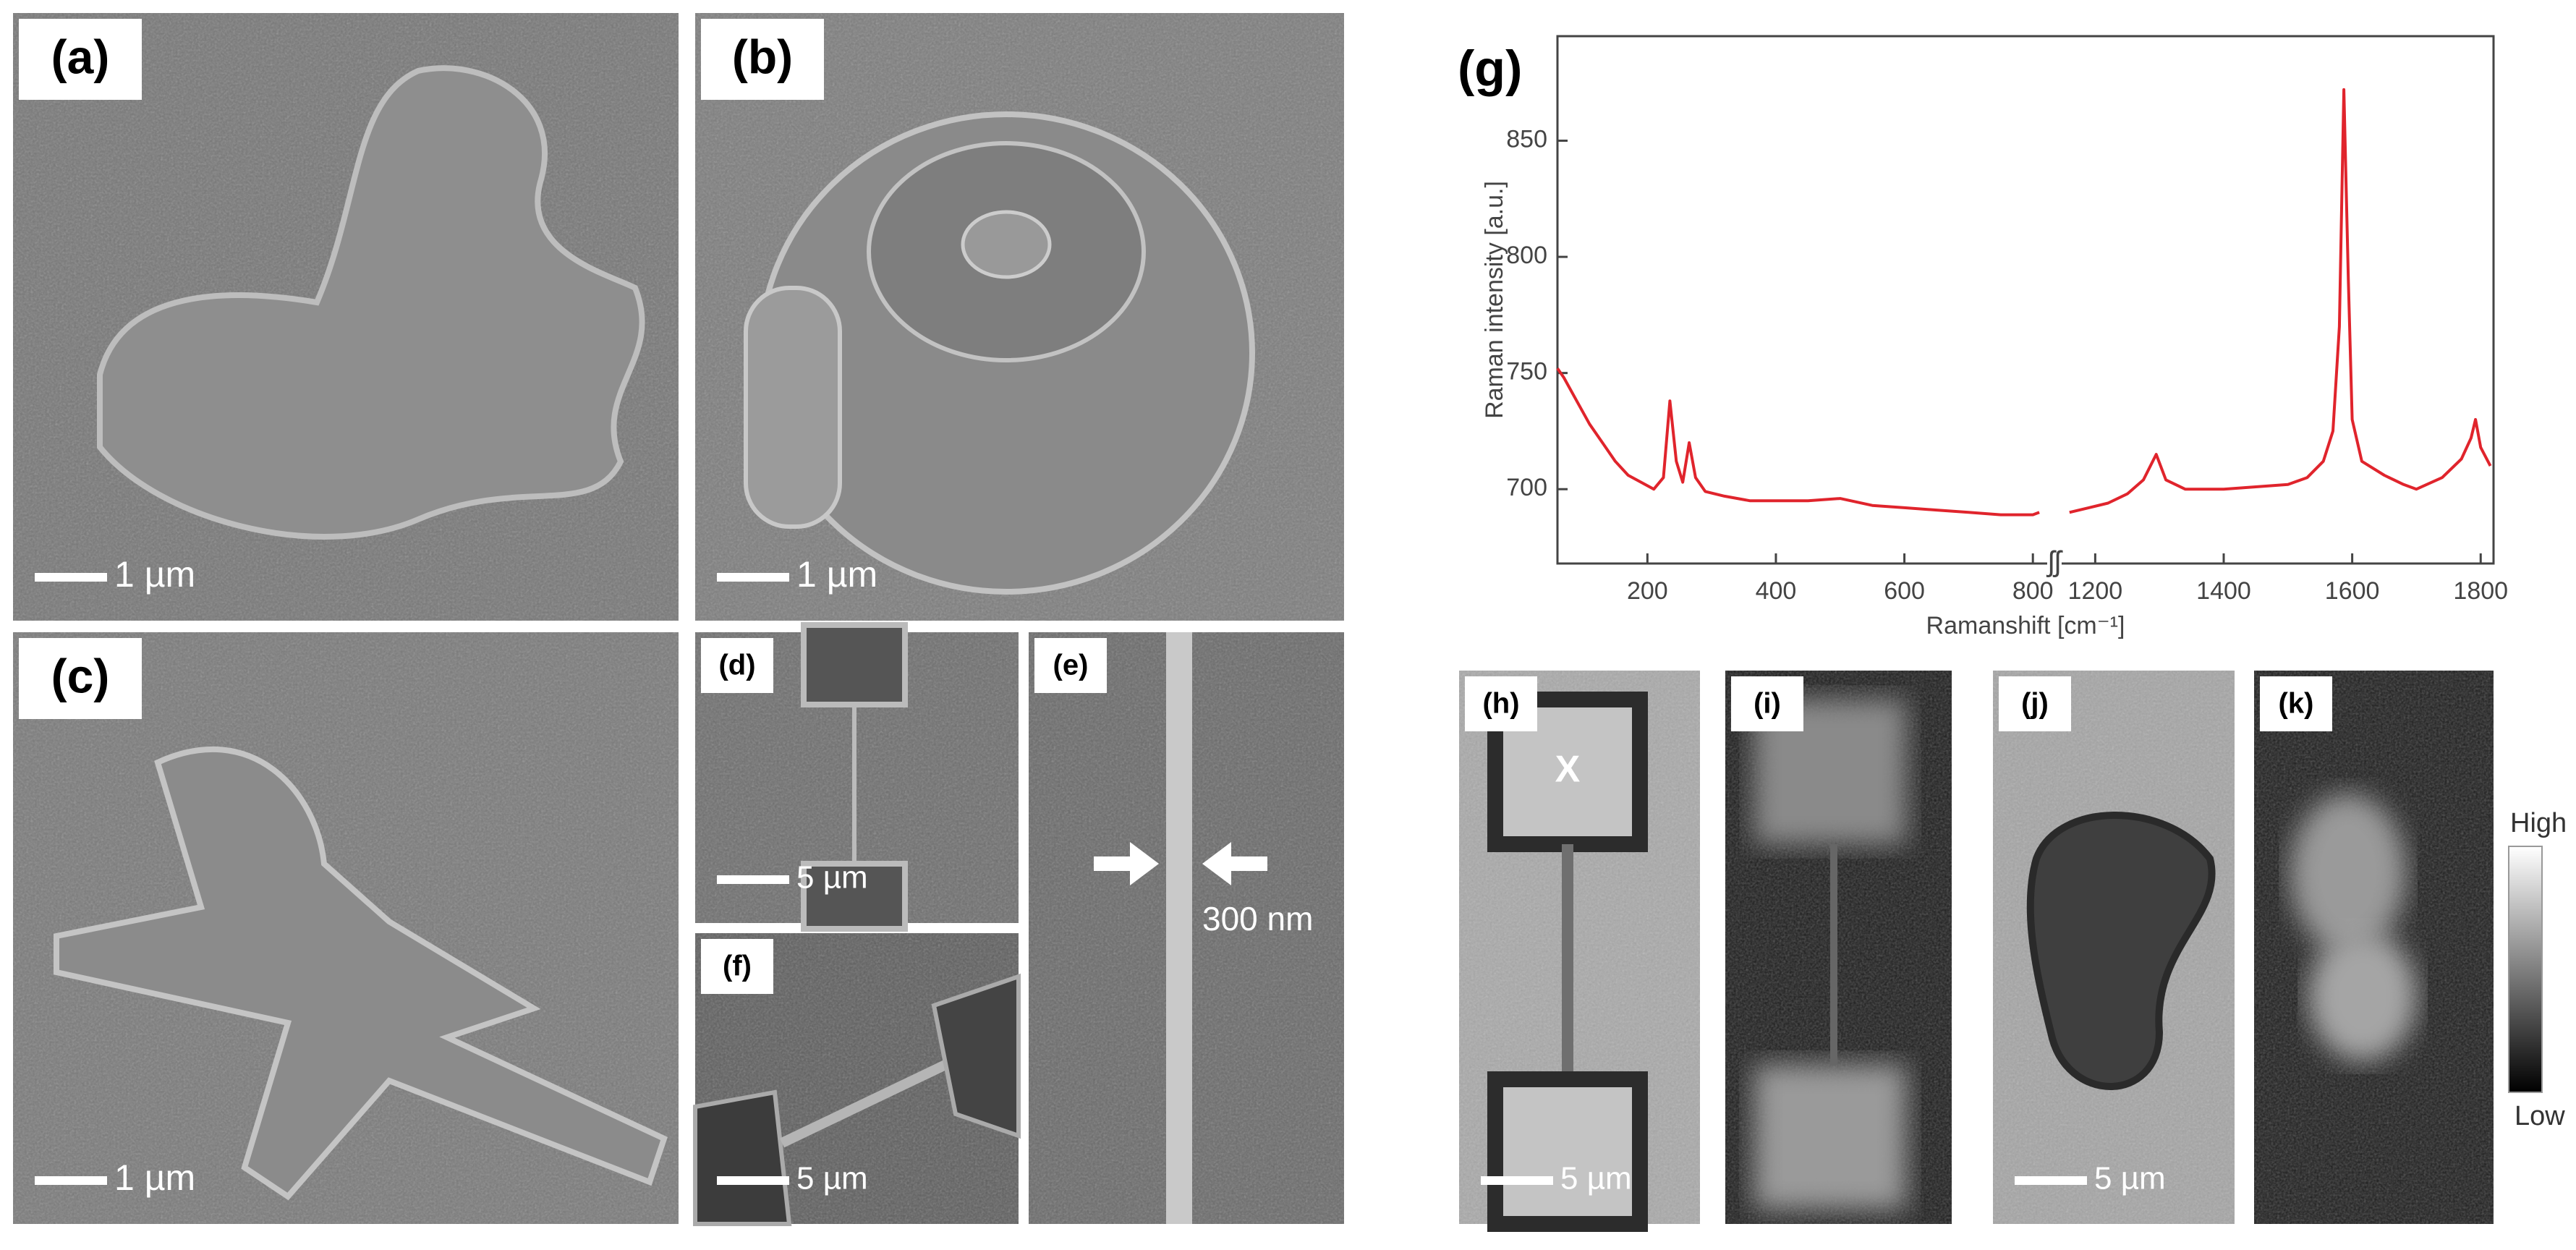 This screenshot has width=2576, height=1250. Describe the element at coordinates (1776, 591) in the screenshot. I see `x-tick-label: 400` at that location.